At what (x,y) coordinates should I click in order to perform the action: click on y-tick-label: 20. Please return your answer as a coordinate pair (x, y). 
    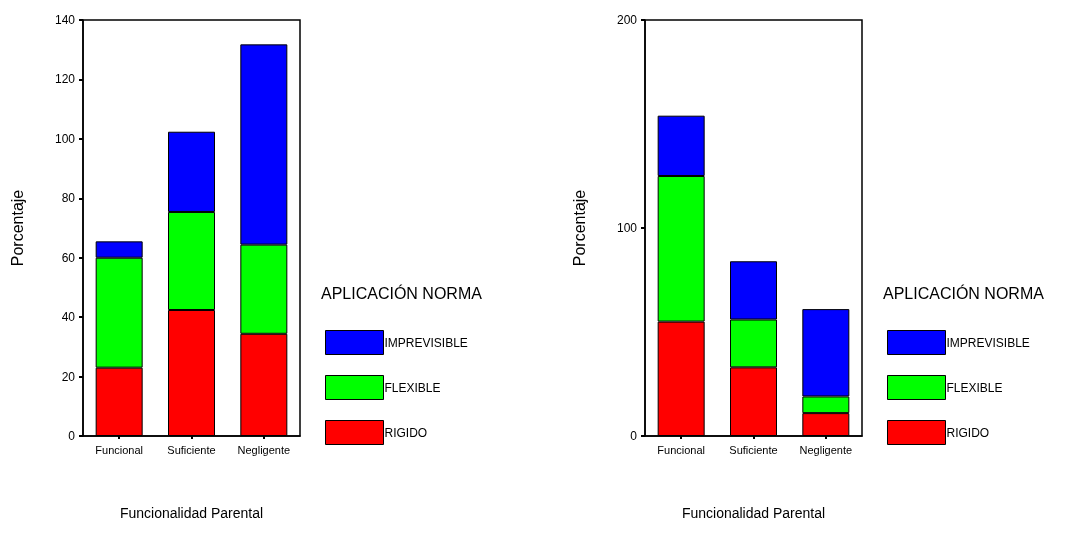
    Looking at the image, I should click on (68, 376).